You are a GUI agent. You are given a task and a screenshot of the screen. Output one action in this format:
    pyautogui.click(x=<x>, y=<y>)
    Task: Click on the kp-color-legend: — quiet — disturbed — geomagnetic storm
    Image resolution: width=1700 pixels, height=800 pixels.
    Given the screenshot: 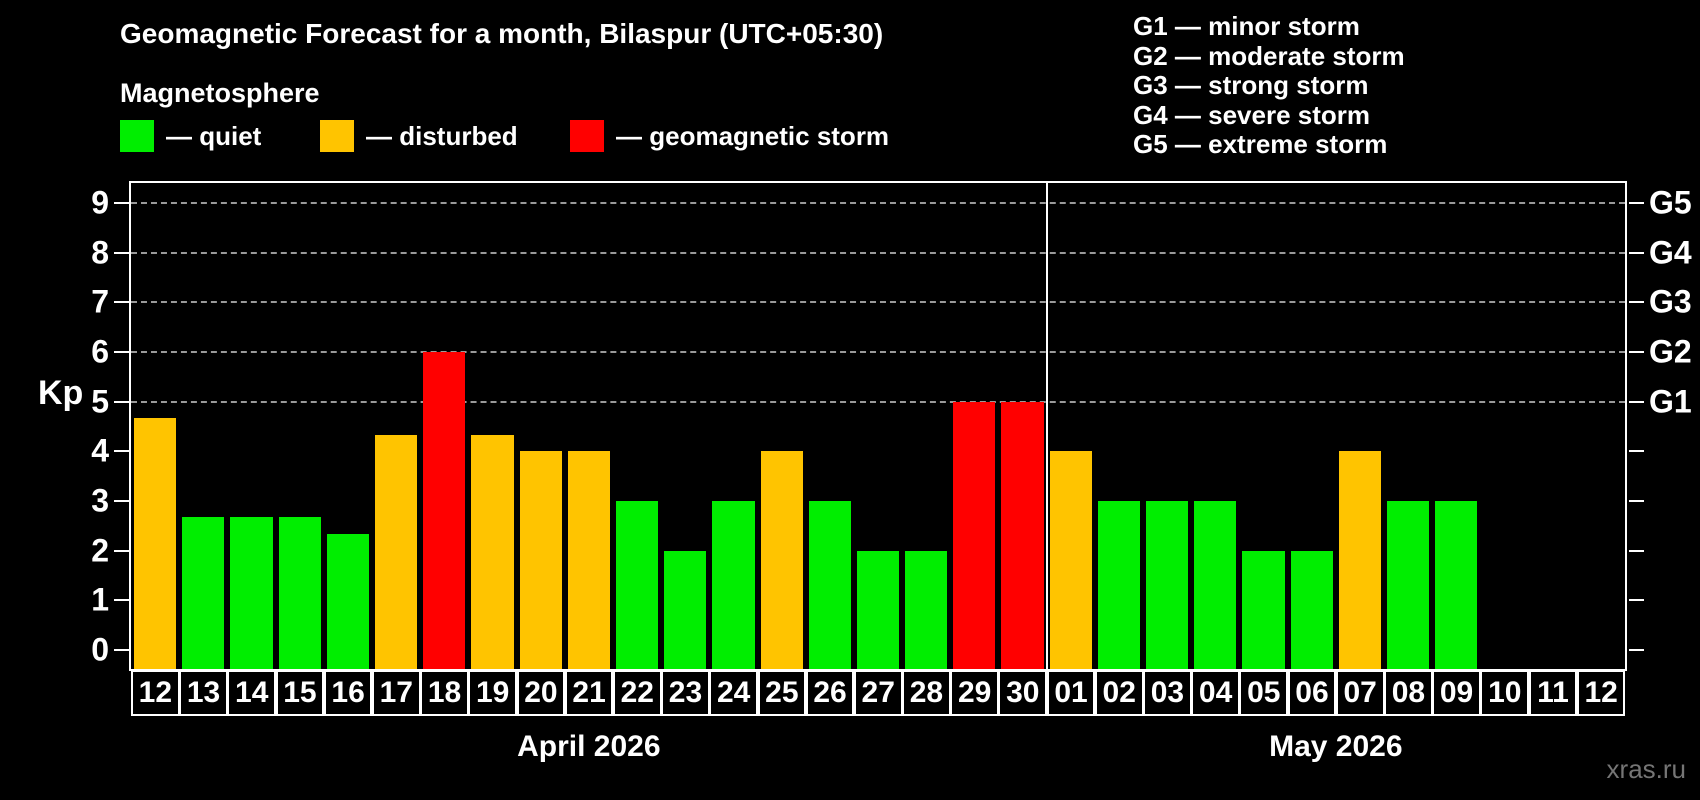 What is the action you would take?
    pyautogui.click(x=550, y=140)
    